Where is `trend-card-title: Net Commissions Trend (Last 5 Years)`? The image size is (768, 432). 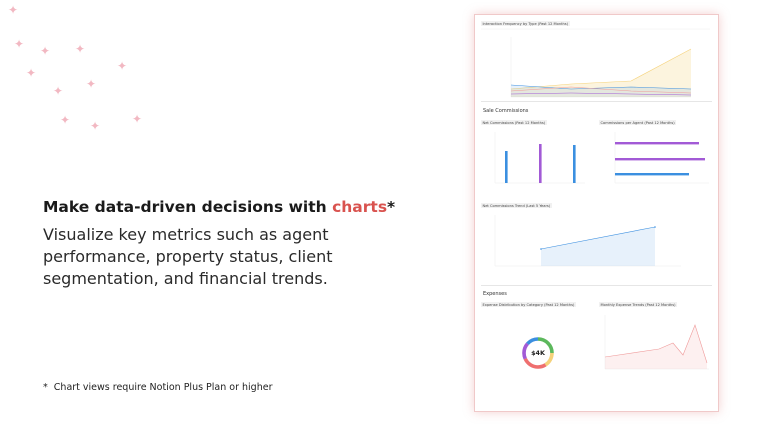 trend-card-title: Net Commissions Trend (Last 5 Years) is located at coordinates (516, 206).